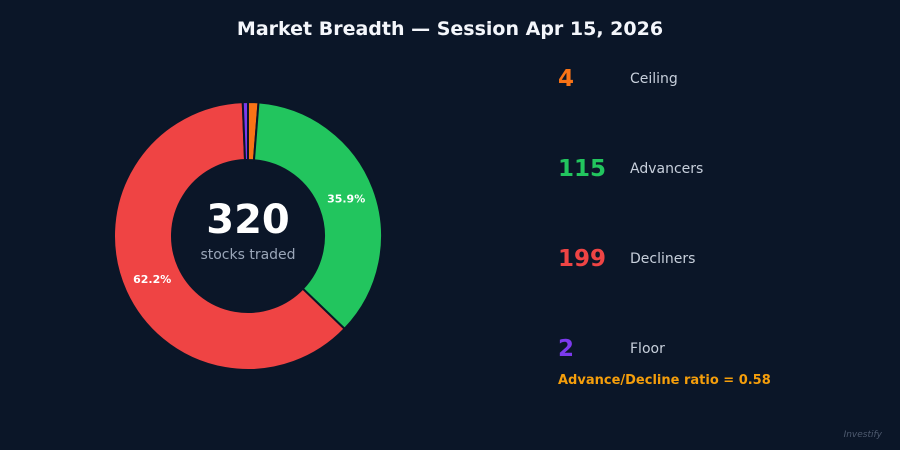 Image resolution: width=900 pixels, height=450 pixels. I want to click on legend-count-ceiling: 4, so click(566, 79).